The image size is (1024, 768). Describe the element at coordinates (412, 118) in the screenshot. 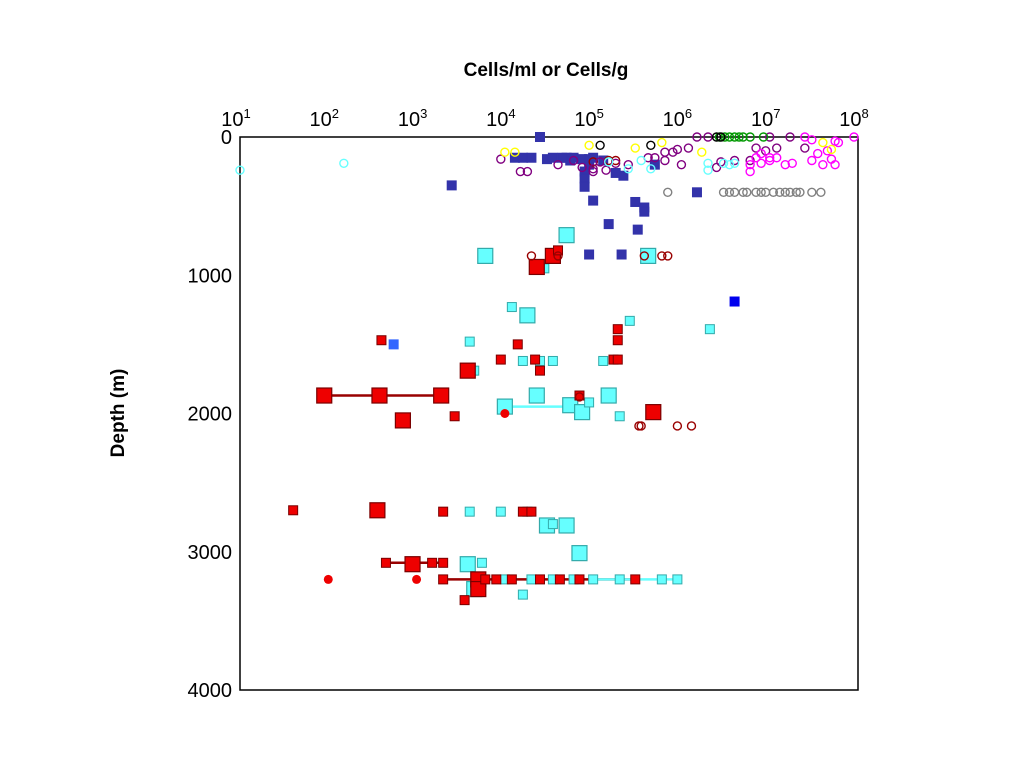

I see `x-tick-label: 10³` at that location.